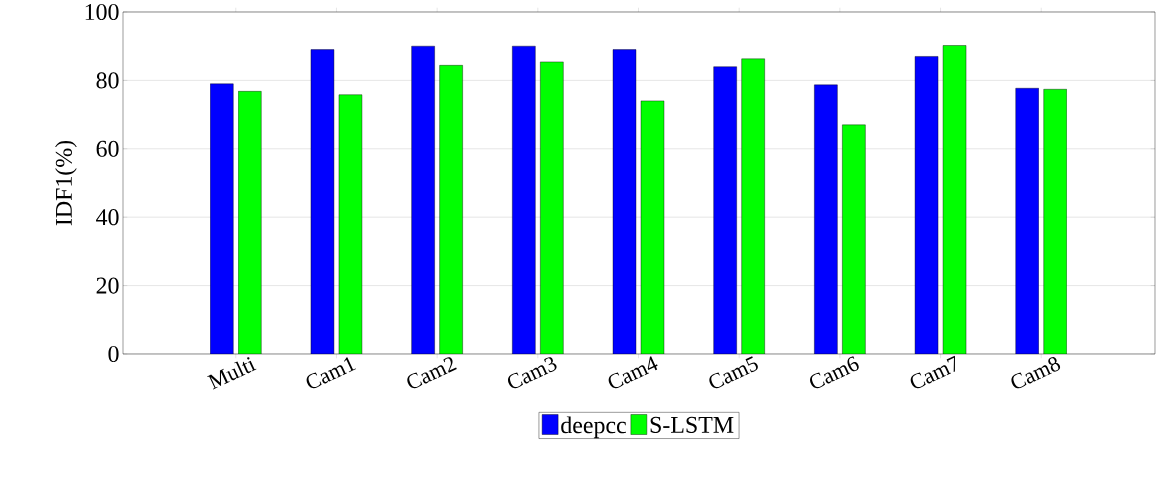 This screenshot has width=1166, height=478. What do you see at coordinates (102, 12) in the screenshot?
I see `y-tick-label: 100` at bounding box center [102, 12].